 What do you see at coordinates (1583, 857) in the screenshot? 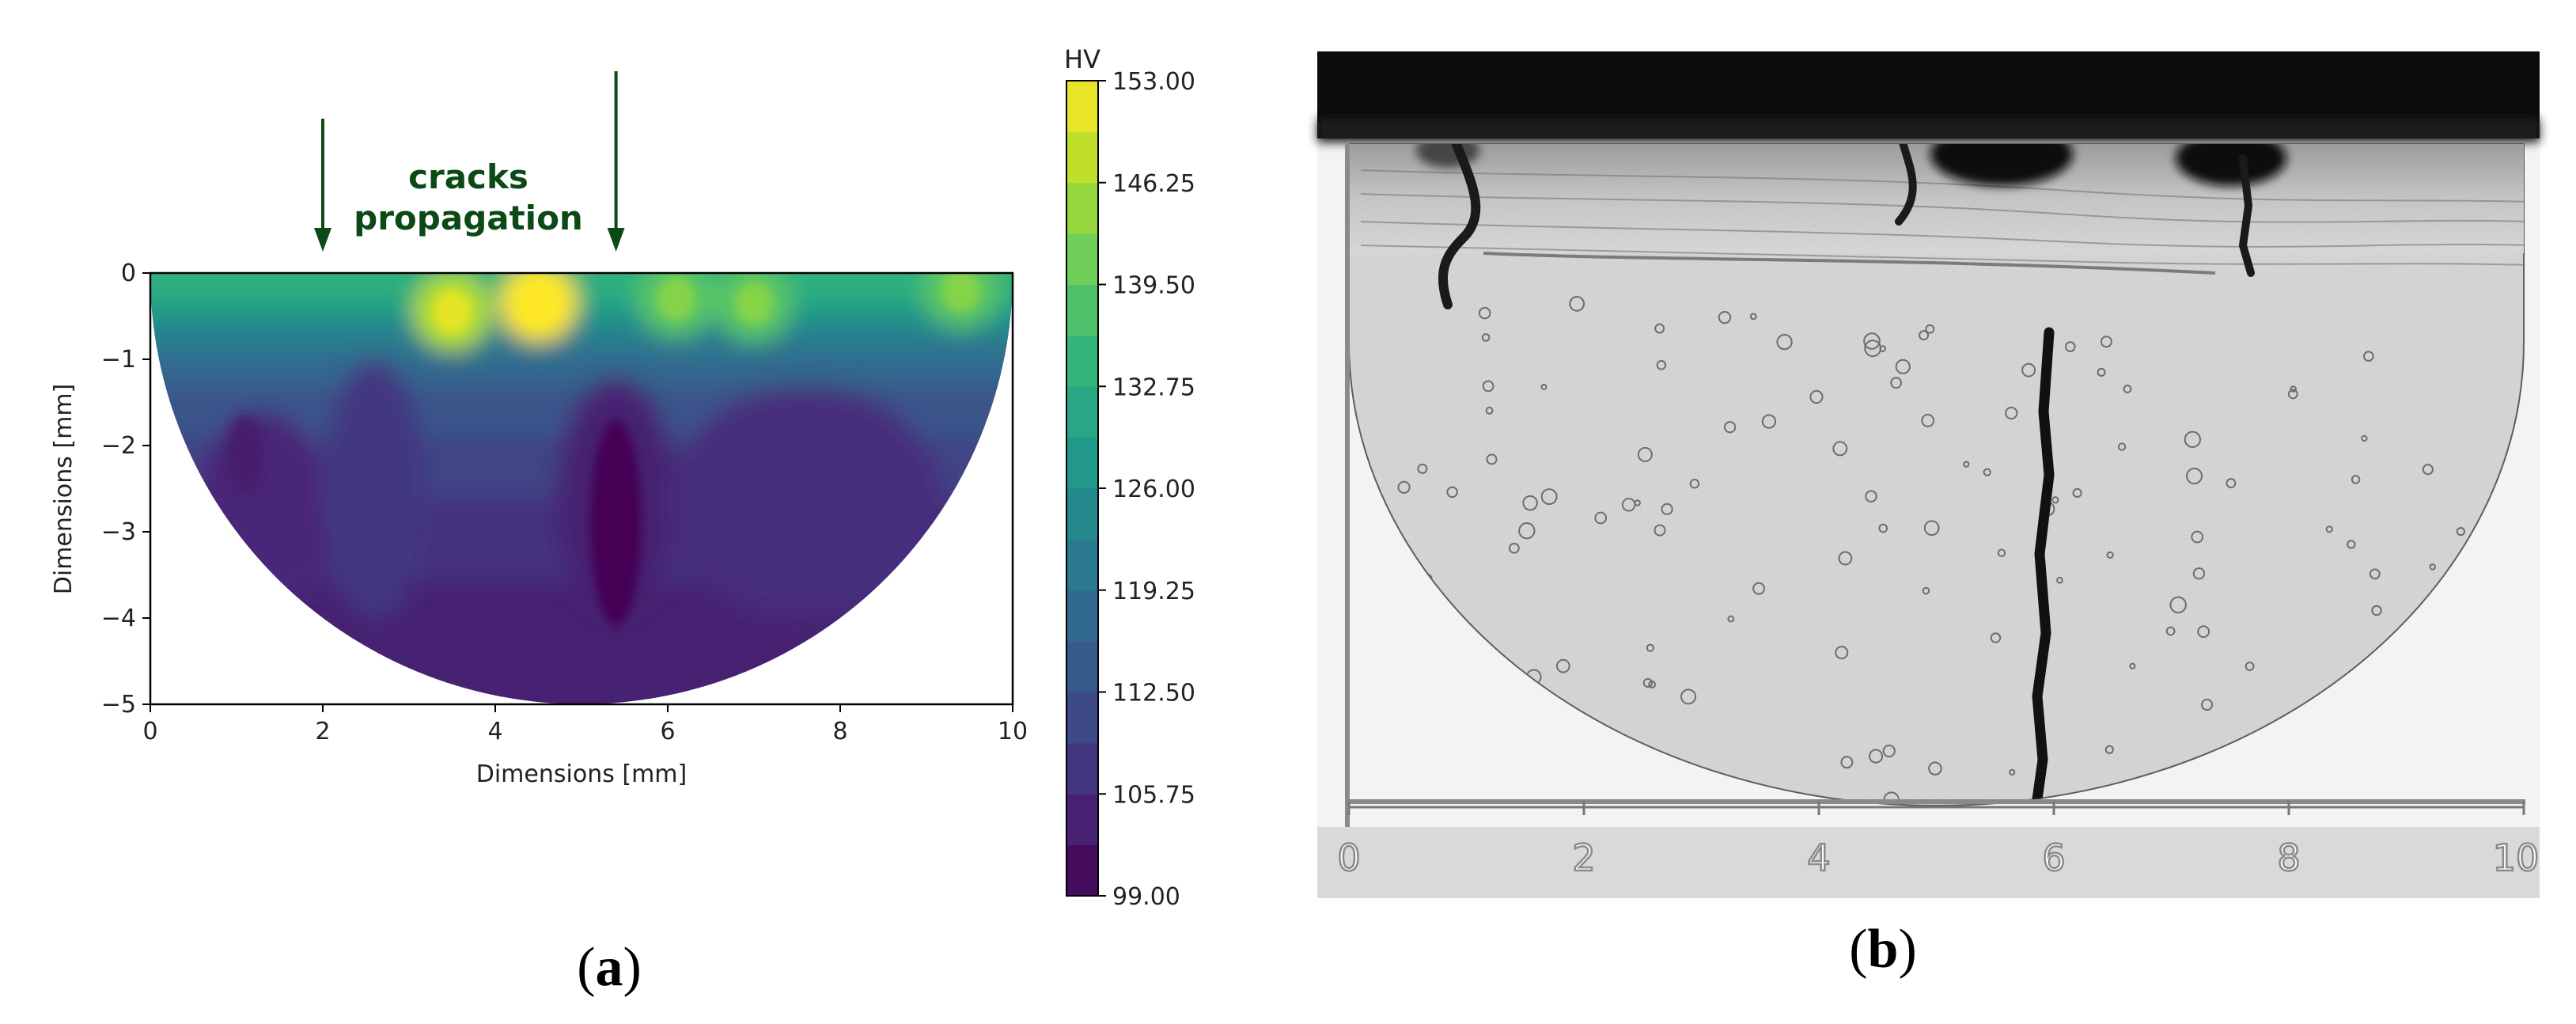
I see `scale-tick-label: 2` at bounding box center [1583, 857].